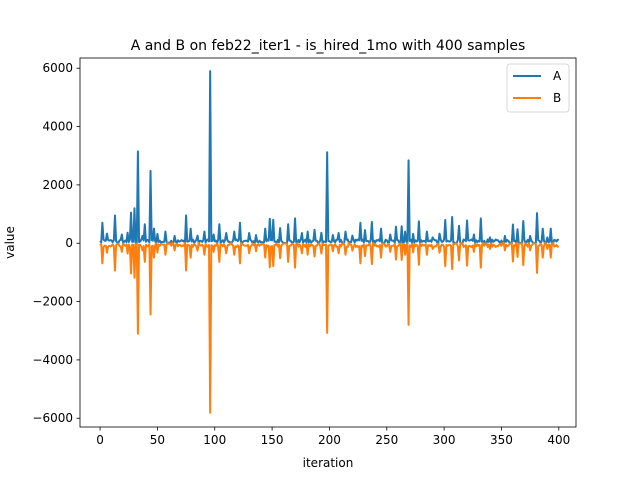 The image size is (640, 480). What do you see at coordinates (538, 88) in the screenshot?
I see `legend: A B` at bounding box center [538, 88].